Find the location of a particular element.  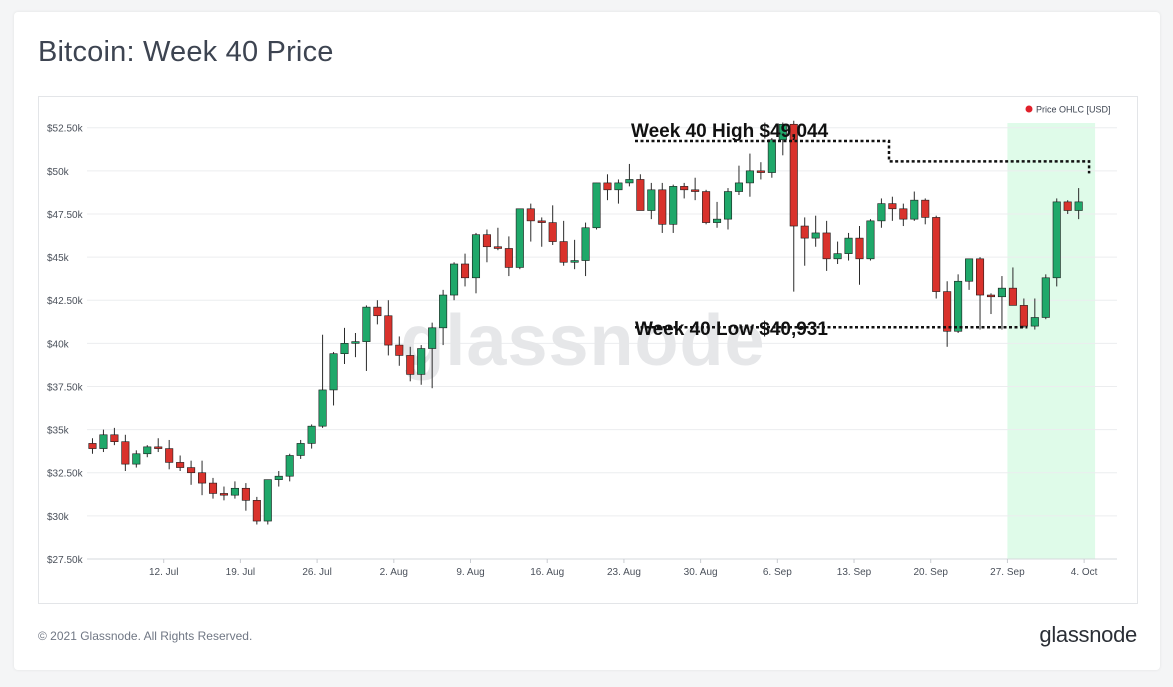

y-tick-label: $27.50k is located at coordinates (65, 560).